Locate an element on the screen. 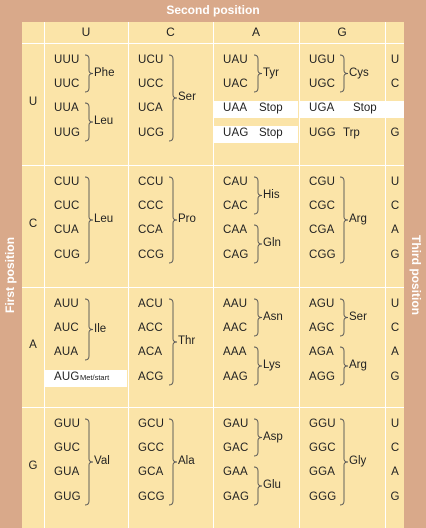  first-position-title: First position is located at coordinates (10, 275).